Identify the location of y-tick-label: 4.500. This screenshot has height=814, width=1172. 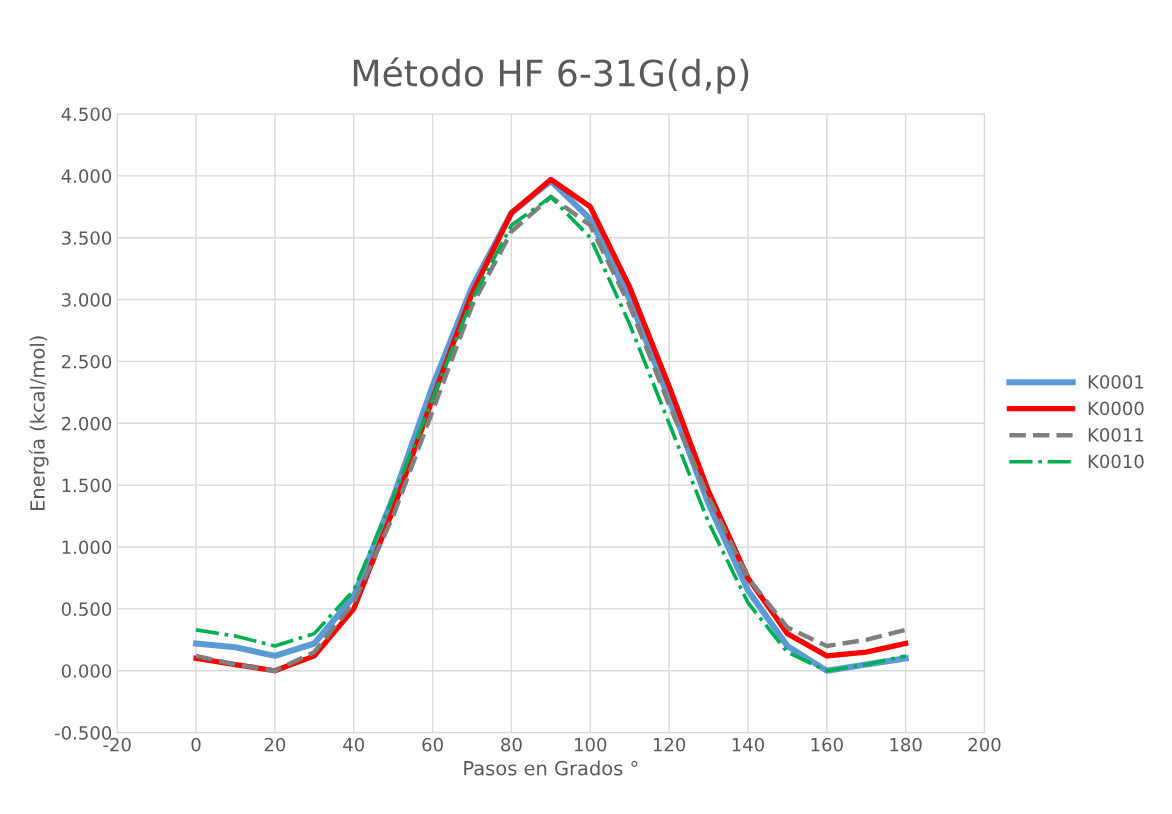
(86, 114).